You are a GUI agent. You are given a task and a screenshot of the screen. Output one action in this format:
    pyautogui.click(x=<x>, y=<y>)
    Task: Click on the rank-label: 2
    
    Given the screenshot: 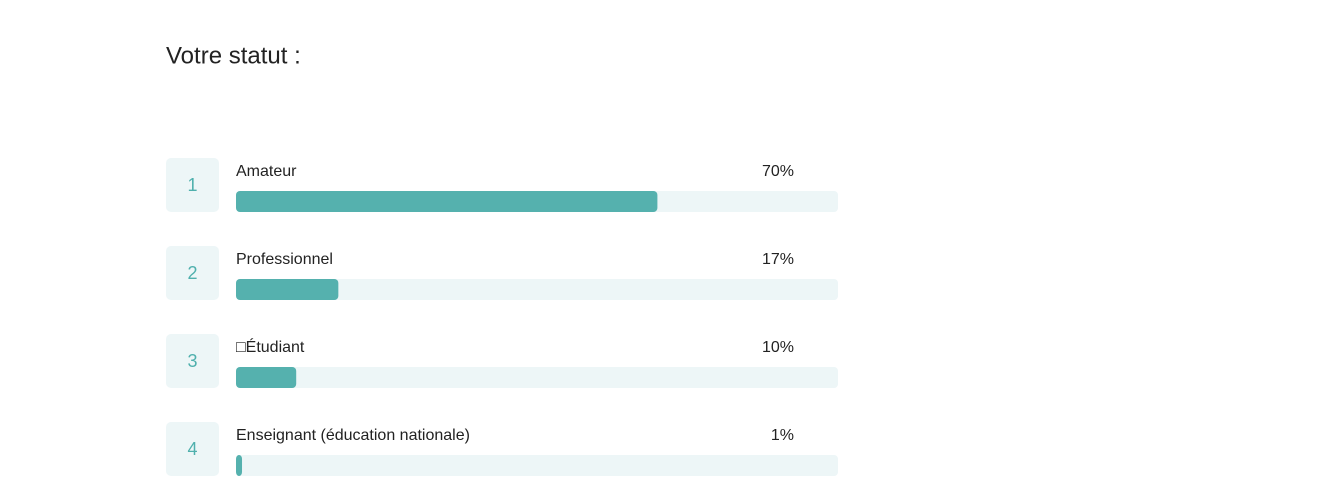 What is the action you would take?
    pyautogui.click(x=192, y=273)
    